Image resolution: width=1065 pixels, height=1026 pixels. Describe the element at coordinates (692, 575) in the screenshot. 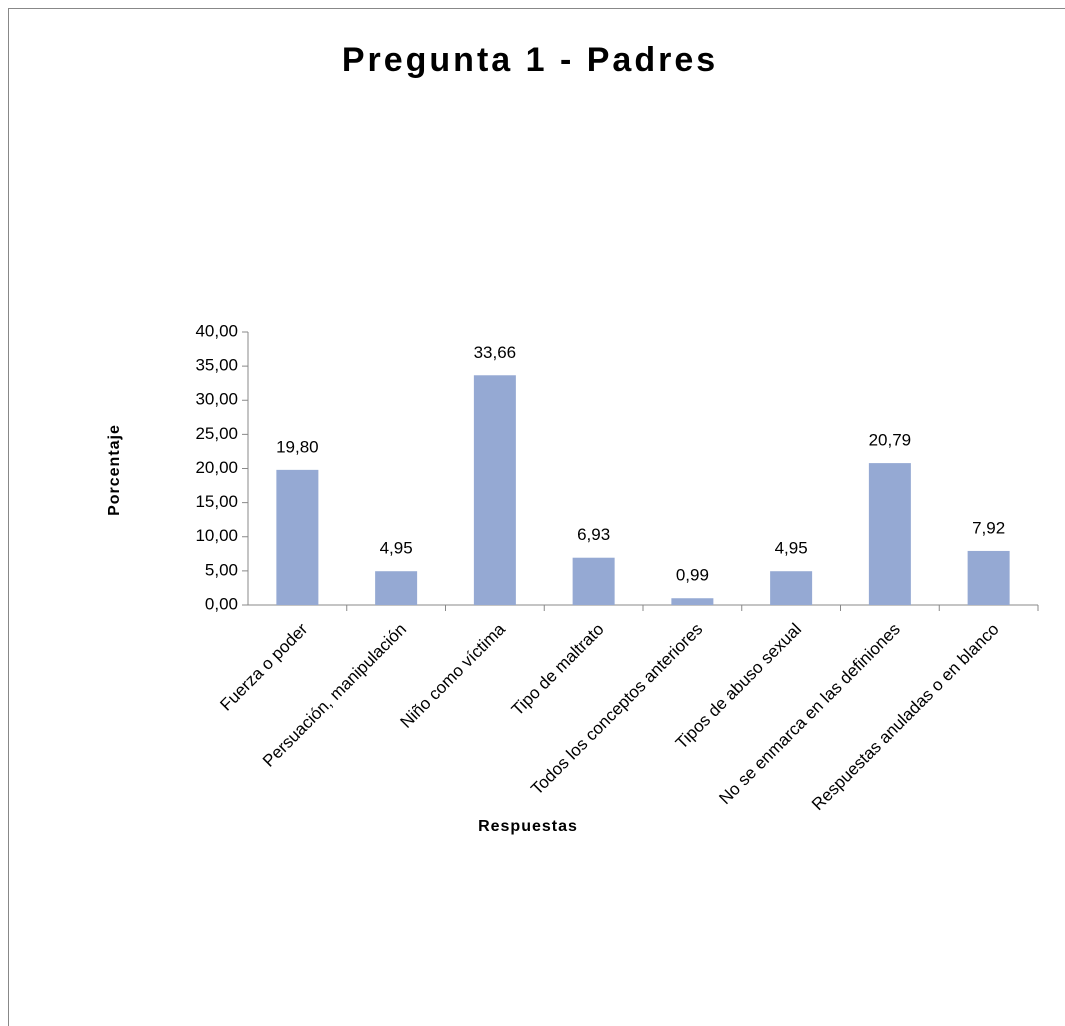

I see `value-label: 0,99` at that location.